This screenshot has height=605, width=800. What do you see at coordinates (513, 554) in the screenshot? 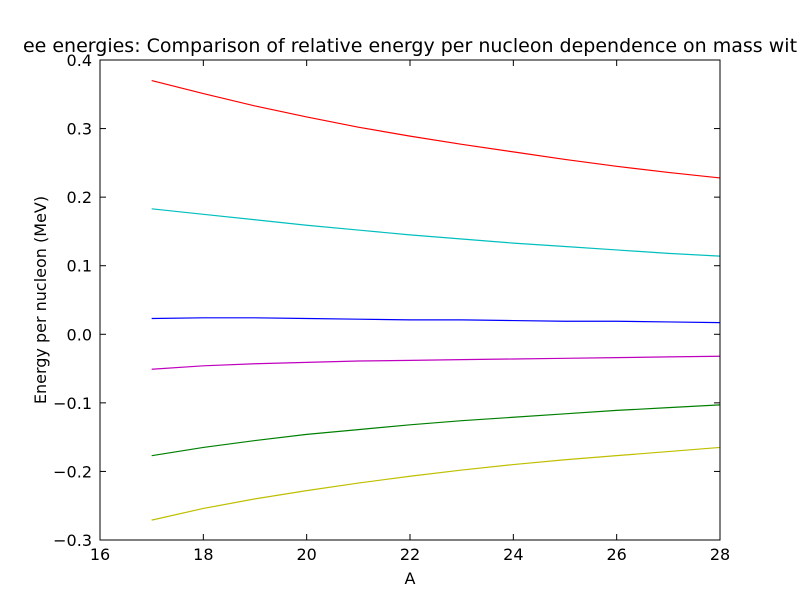
I see `x-tick-label: 24` at bounding box center [513, 554].